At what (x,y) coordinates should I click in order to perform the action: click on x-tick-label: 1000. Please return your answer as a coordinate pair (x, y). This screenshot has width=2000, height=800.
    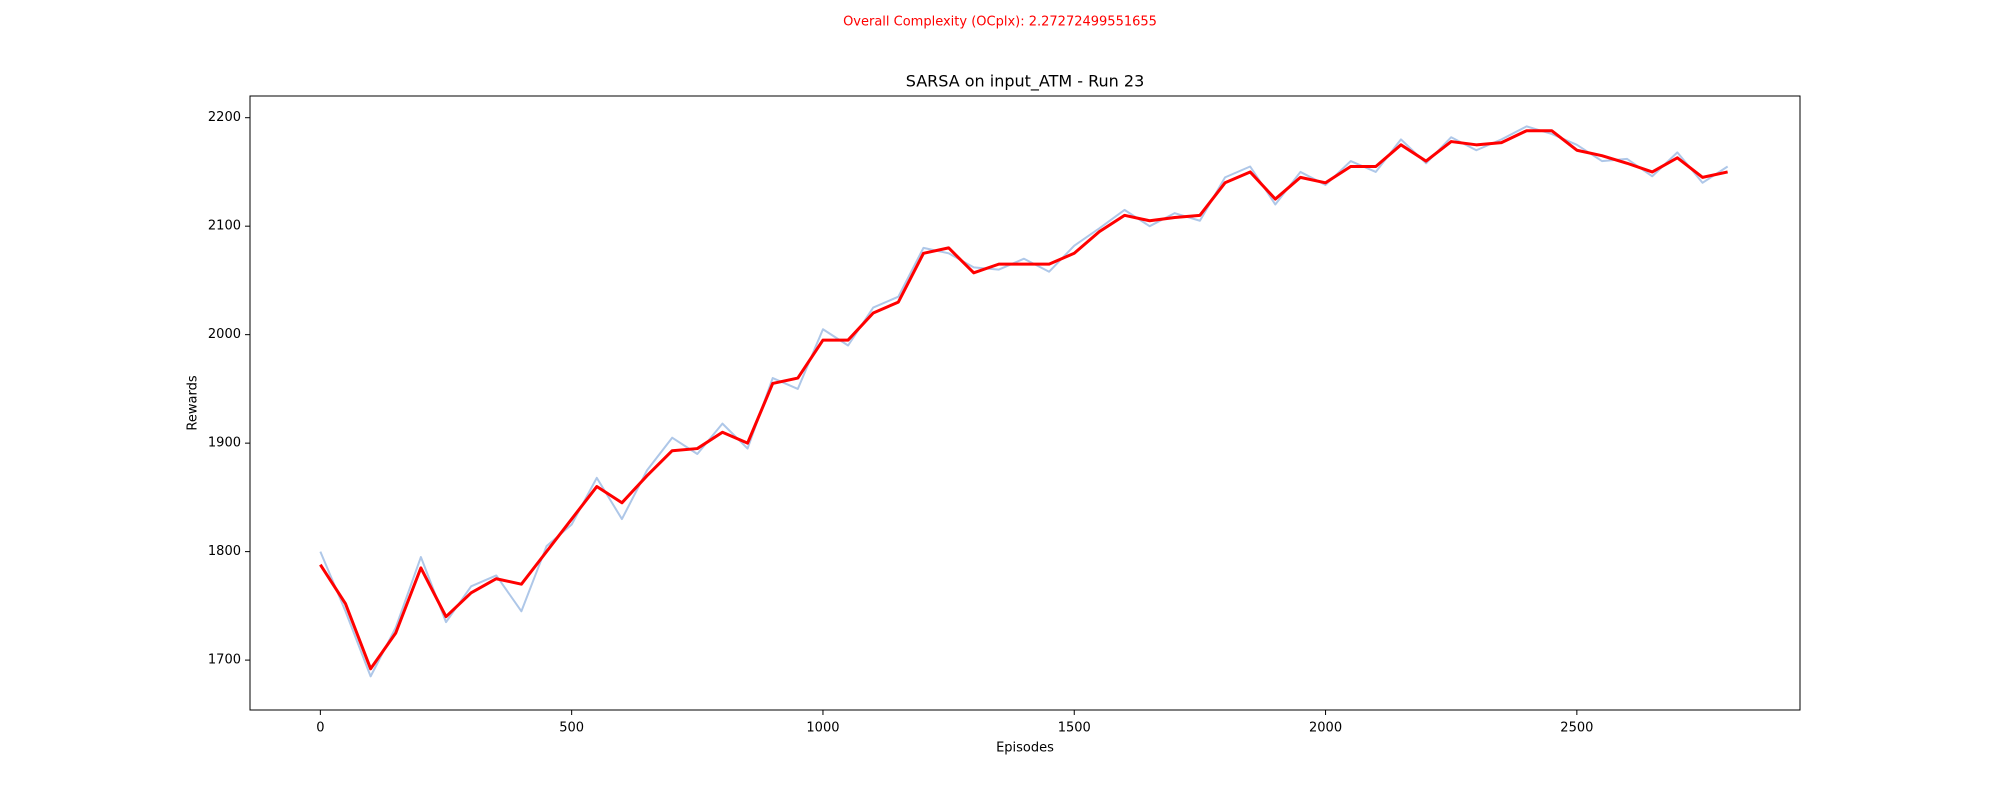
    Looking at the image, I should click on (822, 728).